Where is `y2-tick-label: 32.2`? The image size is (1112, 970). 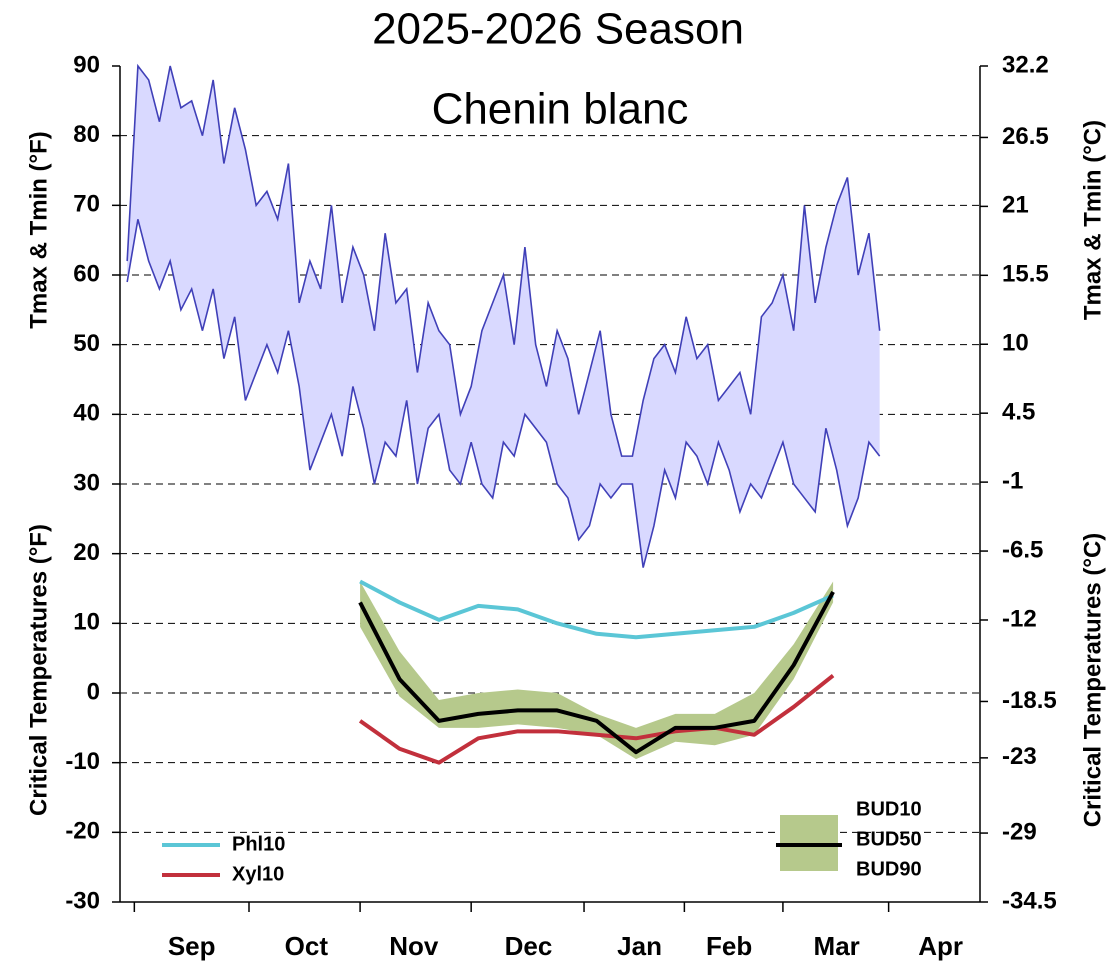 y2-tick-label: 32.2 is located at coordinates (1025, 64).